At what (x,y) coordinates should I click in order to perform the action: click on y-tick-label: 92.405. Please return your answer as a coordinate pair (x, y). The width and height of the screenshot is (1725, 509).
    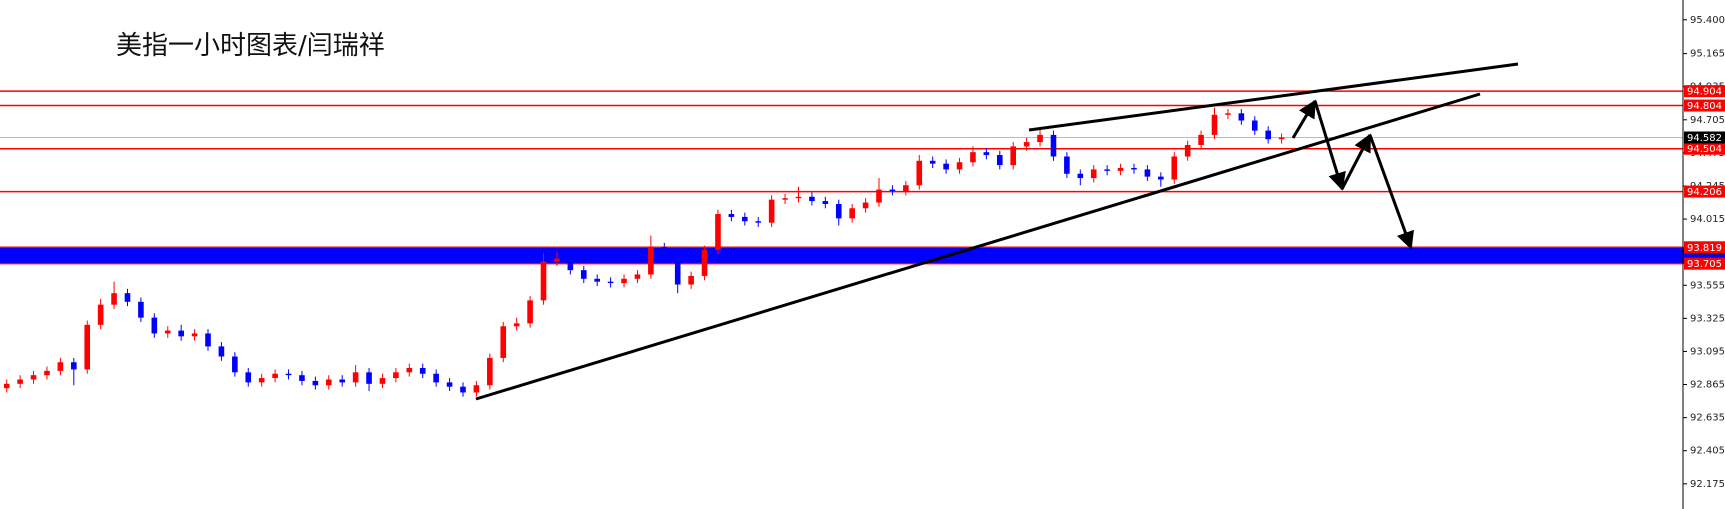
    Looking at the image, I should click on (1707, 451).